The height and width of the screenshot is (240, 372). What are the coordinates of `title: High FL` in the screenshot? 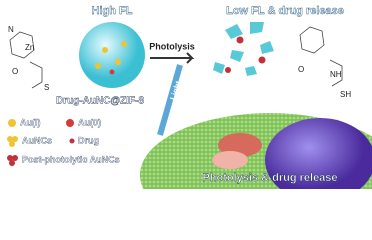 It's located at (112, 11).